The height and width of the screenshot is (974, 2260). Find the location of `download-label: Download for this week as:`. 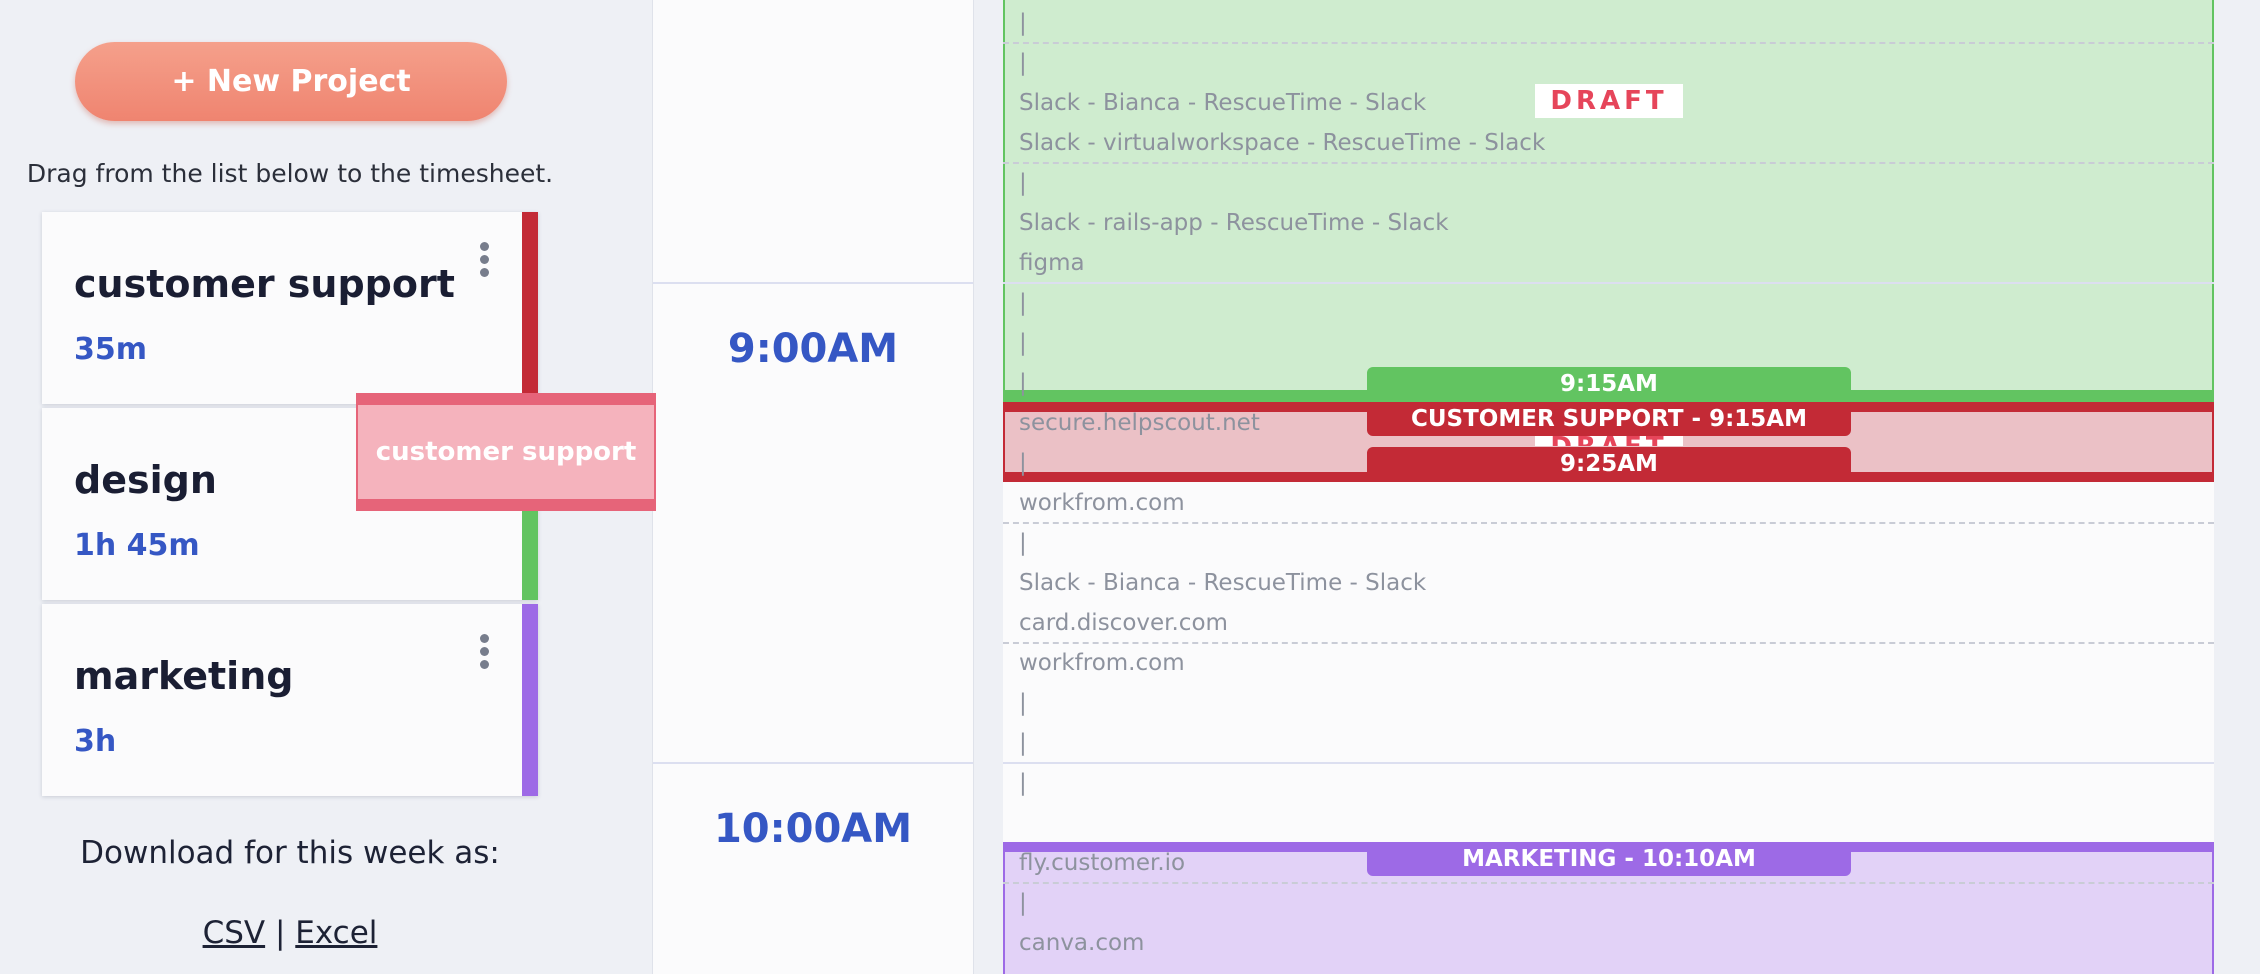

download-label: Download for this week as: is located at coordinates (290, 853).